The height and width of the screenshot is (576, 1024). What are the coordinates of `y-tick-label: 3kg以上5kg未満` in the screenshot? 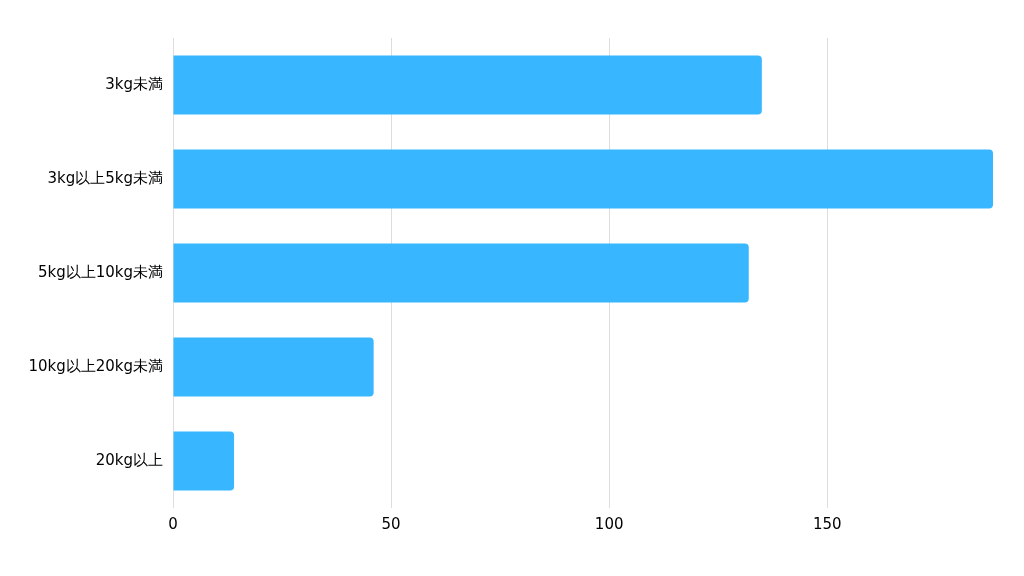 It's located at (105, 177).